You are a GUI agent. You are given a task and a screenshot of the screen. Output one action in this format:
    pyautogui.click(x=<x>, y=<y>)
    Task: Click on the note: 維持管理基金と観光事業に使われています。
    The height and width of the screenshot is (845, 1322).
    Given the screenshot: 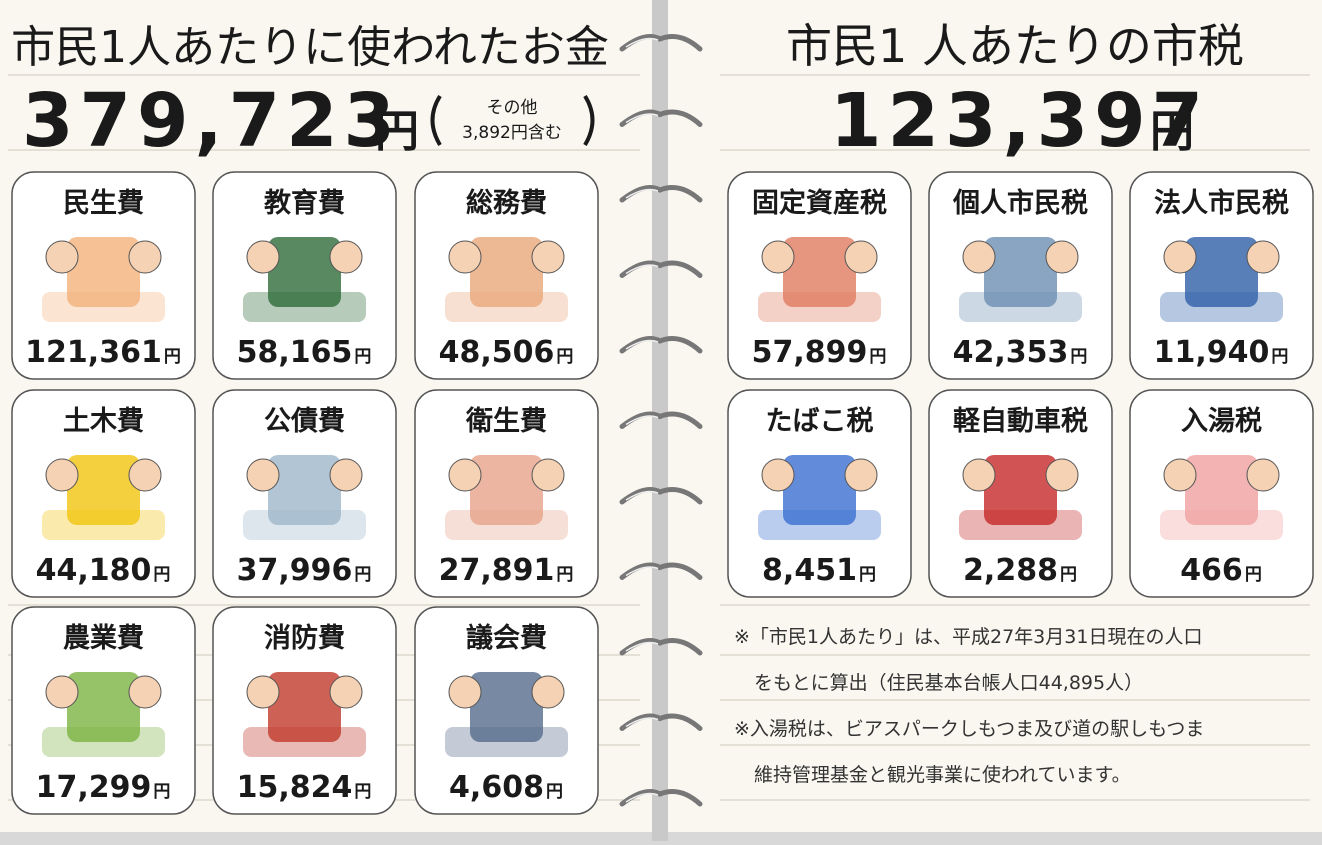 What is the action you would take?
    pyautogui.click(x=942, y=775)
    